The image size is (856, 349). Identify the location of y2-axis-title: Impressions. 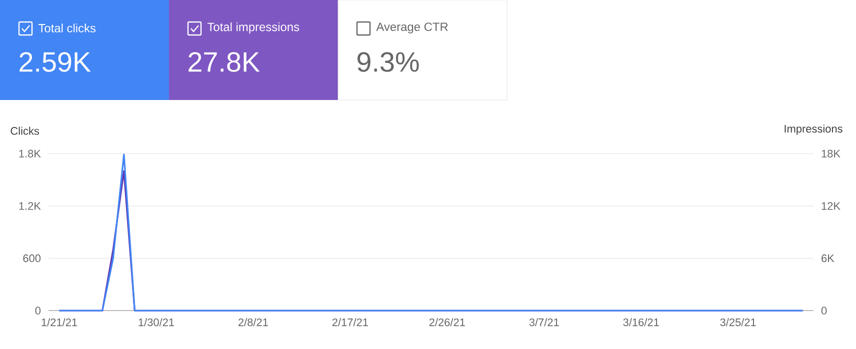
(813, 129).